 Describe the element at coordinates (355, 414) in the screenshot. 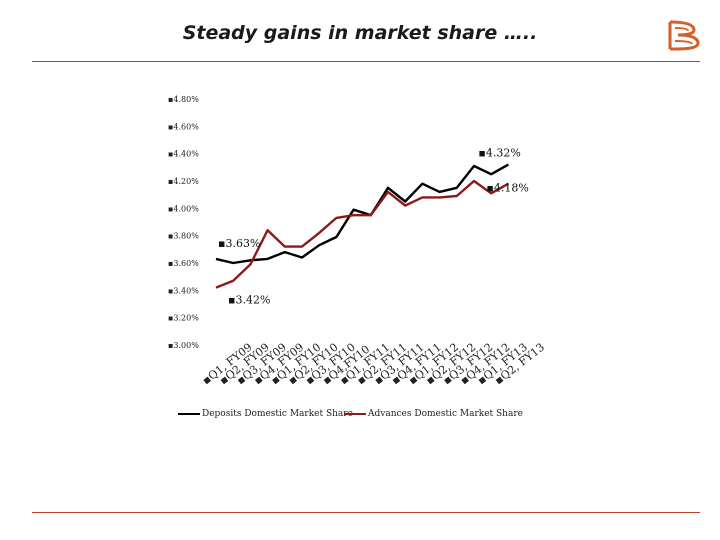

I see `legend-advances-swatch` at that location.